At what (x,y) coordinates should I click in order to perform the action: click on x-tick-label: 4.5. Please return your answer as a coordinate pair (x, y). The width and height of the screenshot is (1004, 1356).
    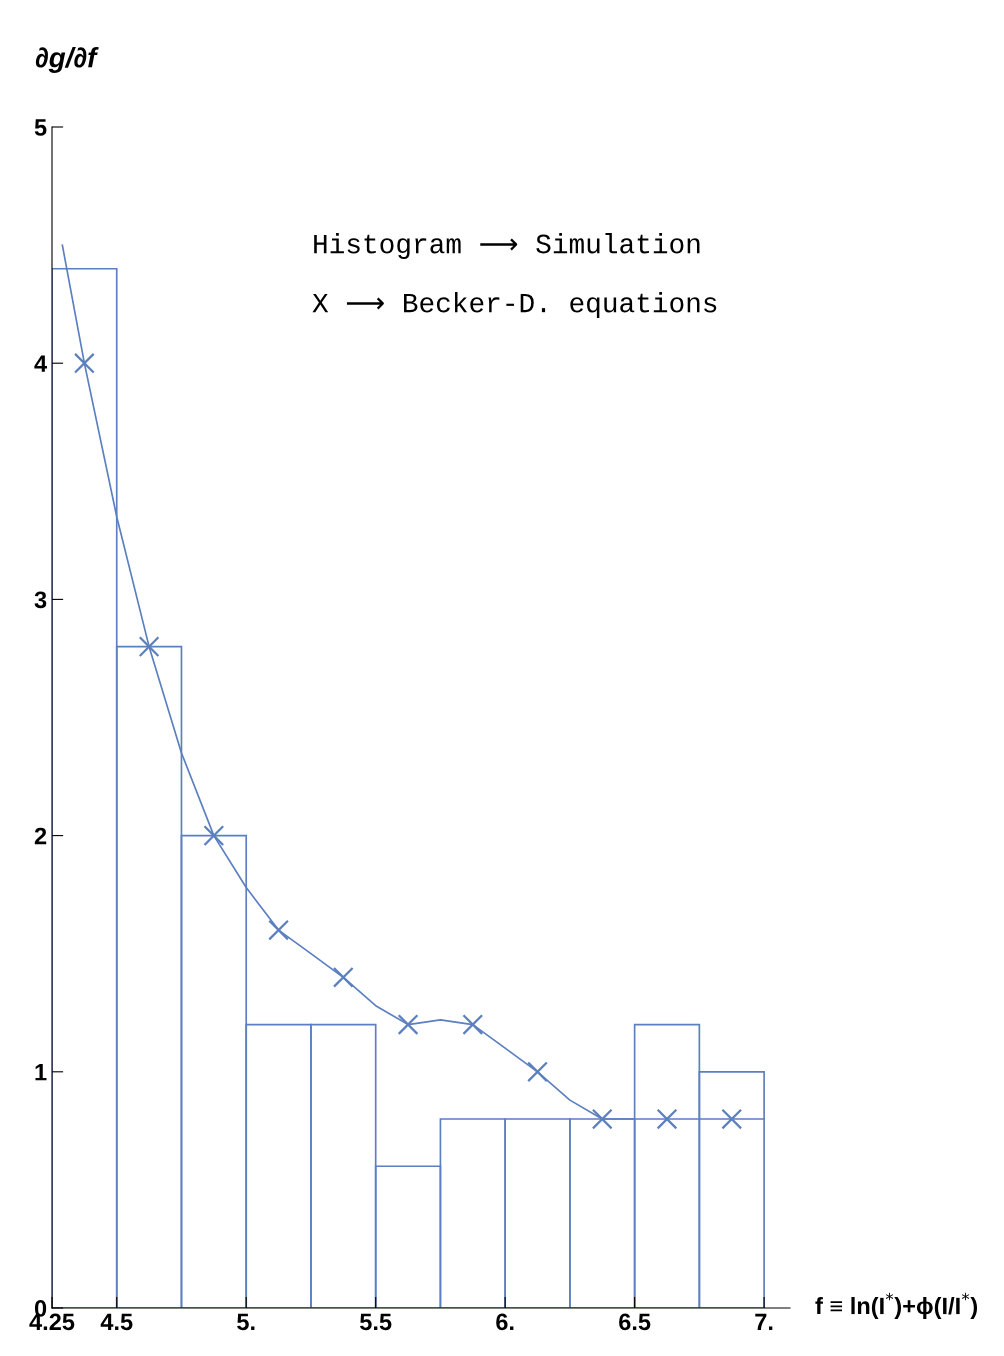
    Looking at the image, I should click on (116, 1322).